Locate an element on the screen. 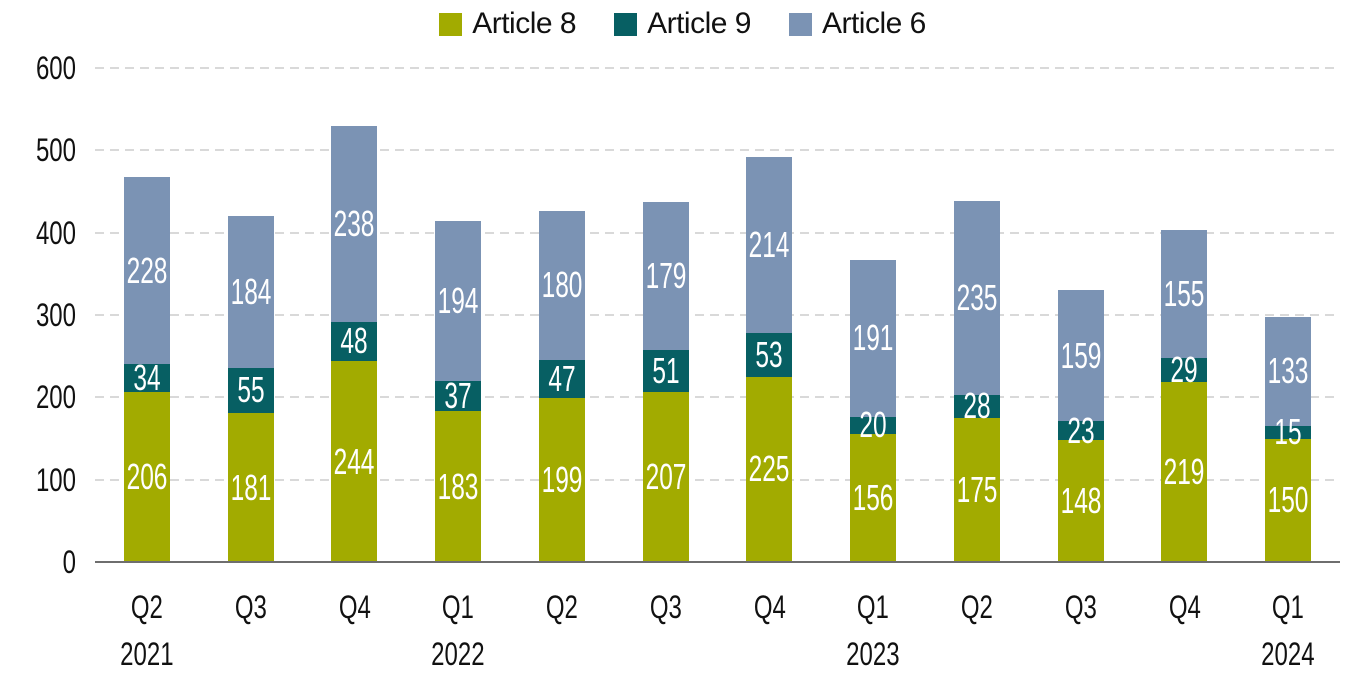 Image resolution: width=1365 pixels, height=693 pixels. bar-value-label: 207 is located at coordinates (666, 476).